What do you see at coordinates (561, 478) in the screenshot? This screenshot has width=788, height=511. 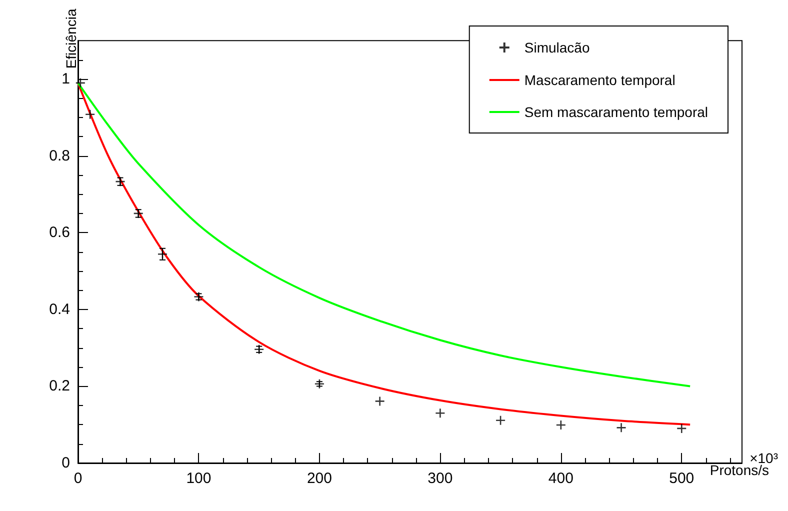 I see `x-tick-label: 400` at bounding box center [561, 478].